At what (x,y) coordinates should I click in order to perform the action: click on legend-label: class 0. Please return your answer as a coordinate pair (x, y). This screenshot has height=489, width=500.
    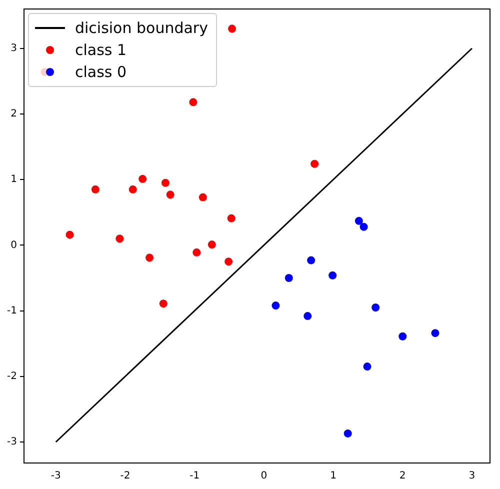
    Looking at the image, I should click on (100, 72).